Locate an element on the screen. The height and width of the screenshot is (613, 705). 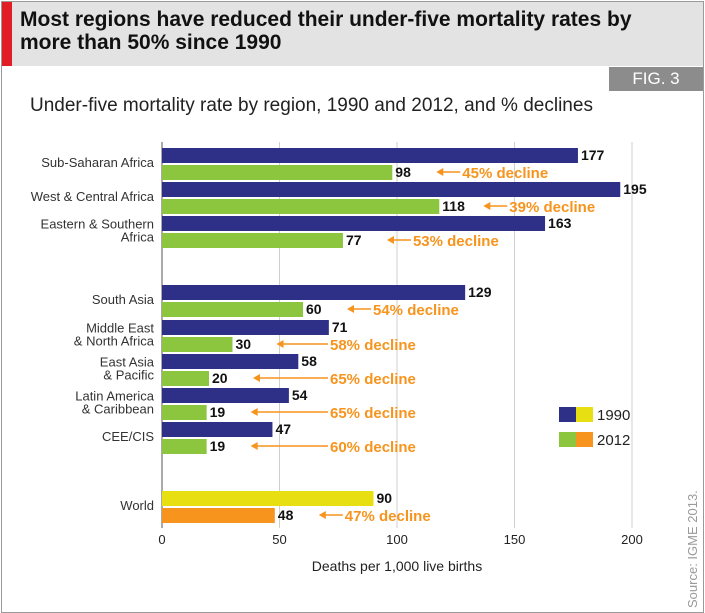
value-label-1990: 71 is located at coordinates (340, 327).